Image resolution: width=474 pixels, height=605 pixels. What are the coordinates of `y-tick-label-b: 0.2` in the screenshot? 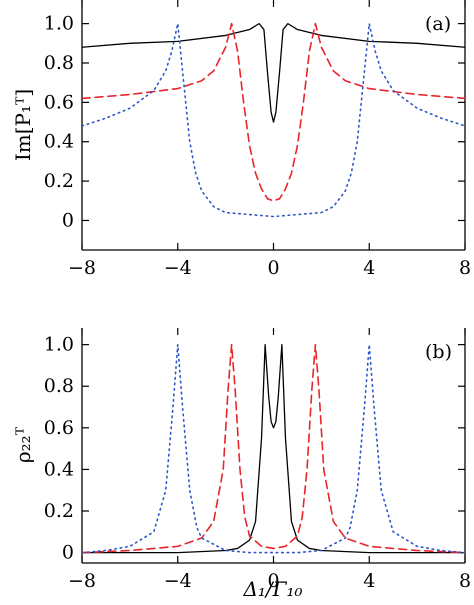 It's located at (59, 511).